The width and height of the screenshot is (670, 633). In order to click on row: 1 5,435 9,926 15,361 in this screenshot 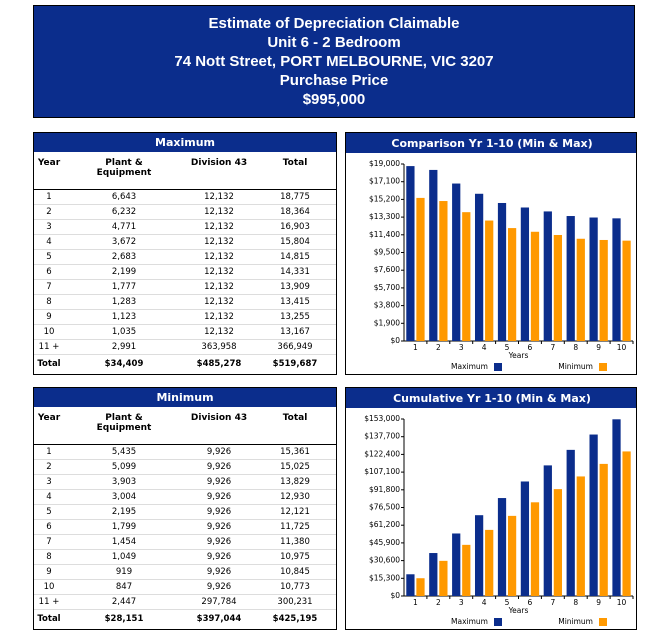, I will do `click(185, 452)`.